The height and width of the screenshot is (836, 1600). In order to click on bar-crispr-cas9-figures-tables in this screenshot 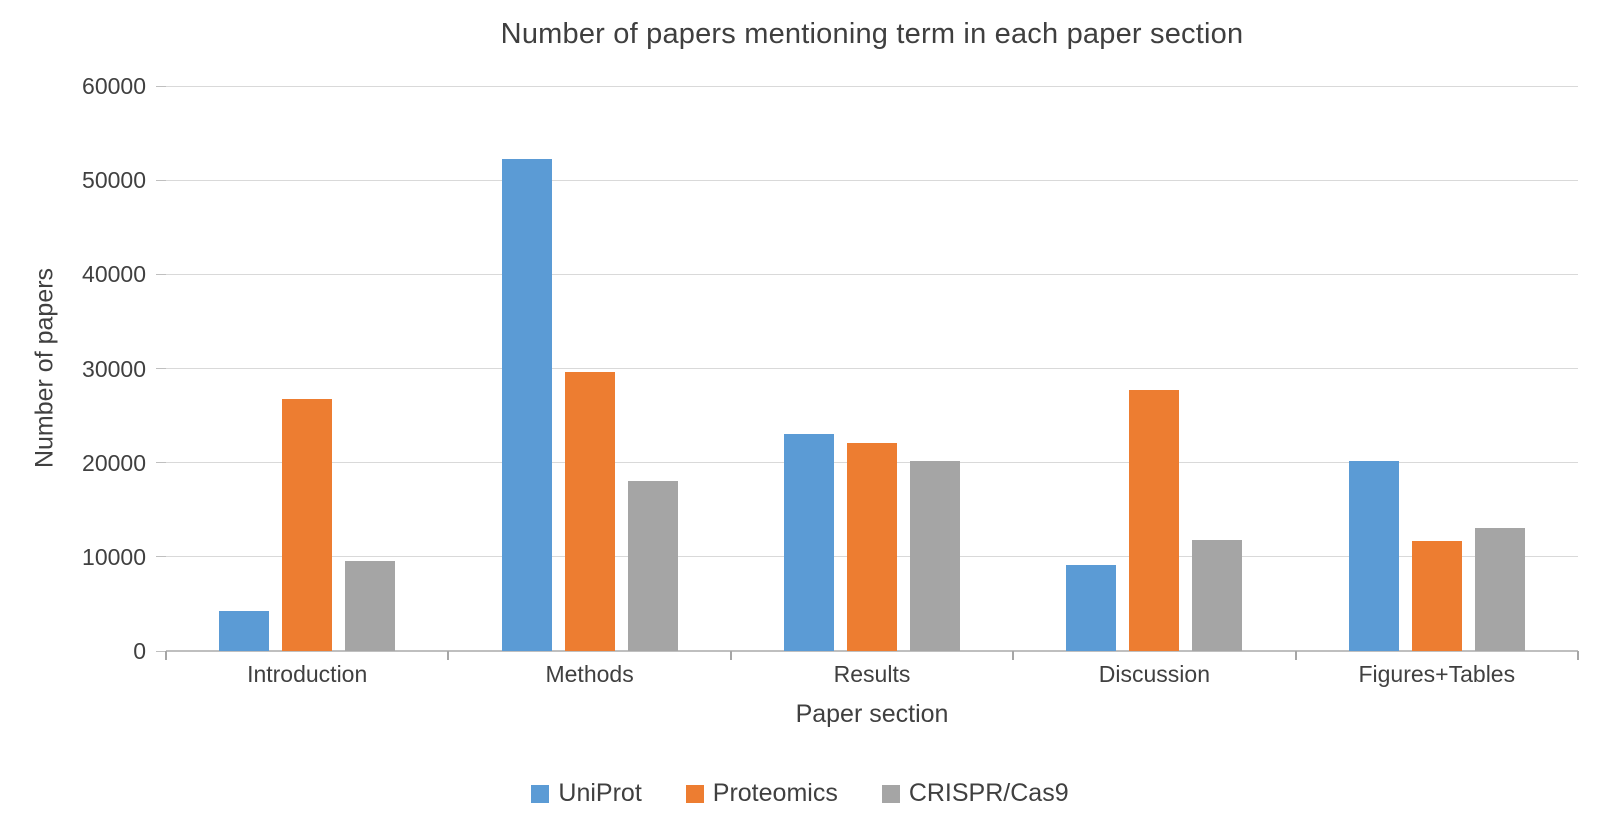, I will do `click(1499, 589)`.